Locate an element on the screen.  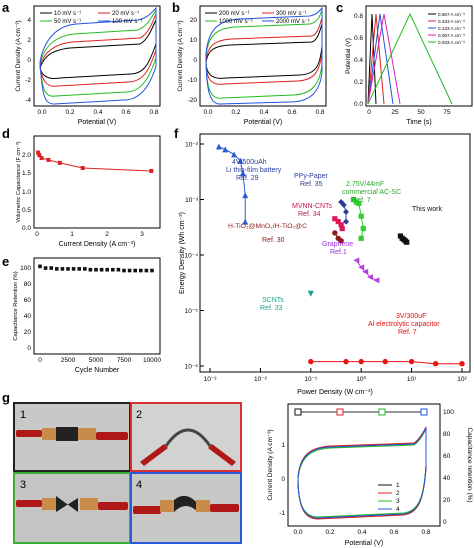
label-al-1: 3V/300uF is located at coordinates (411, 316).